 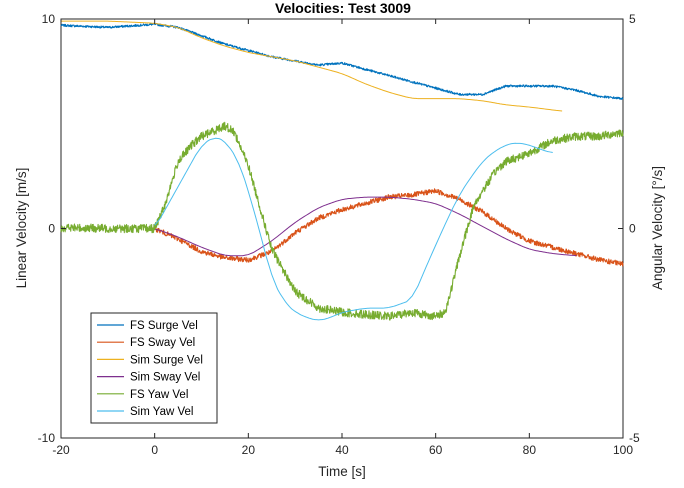 I want to click on y-right-tick-label: 0, so click(x=632, y=229).